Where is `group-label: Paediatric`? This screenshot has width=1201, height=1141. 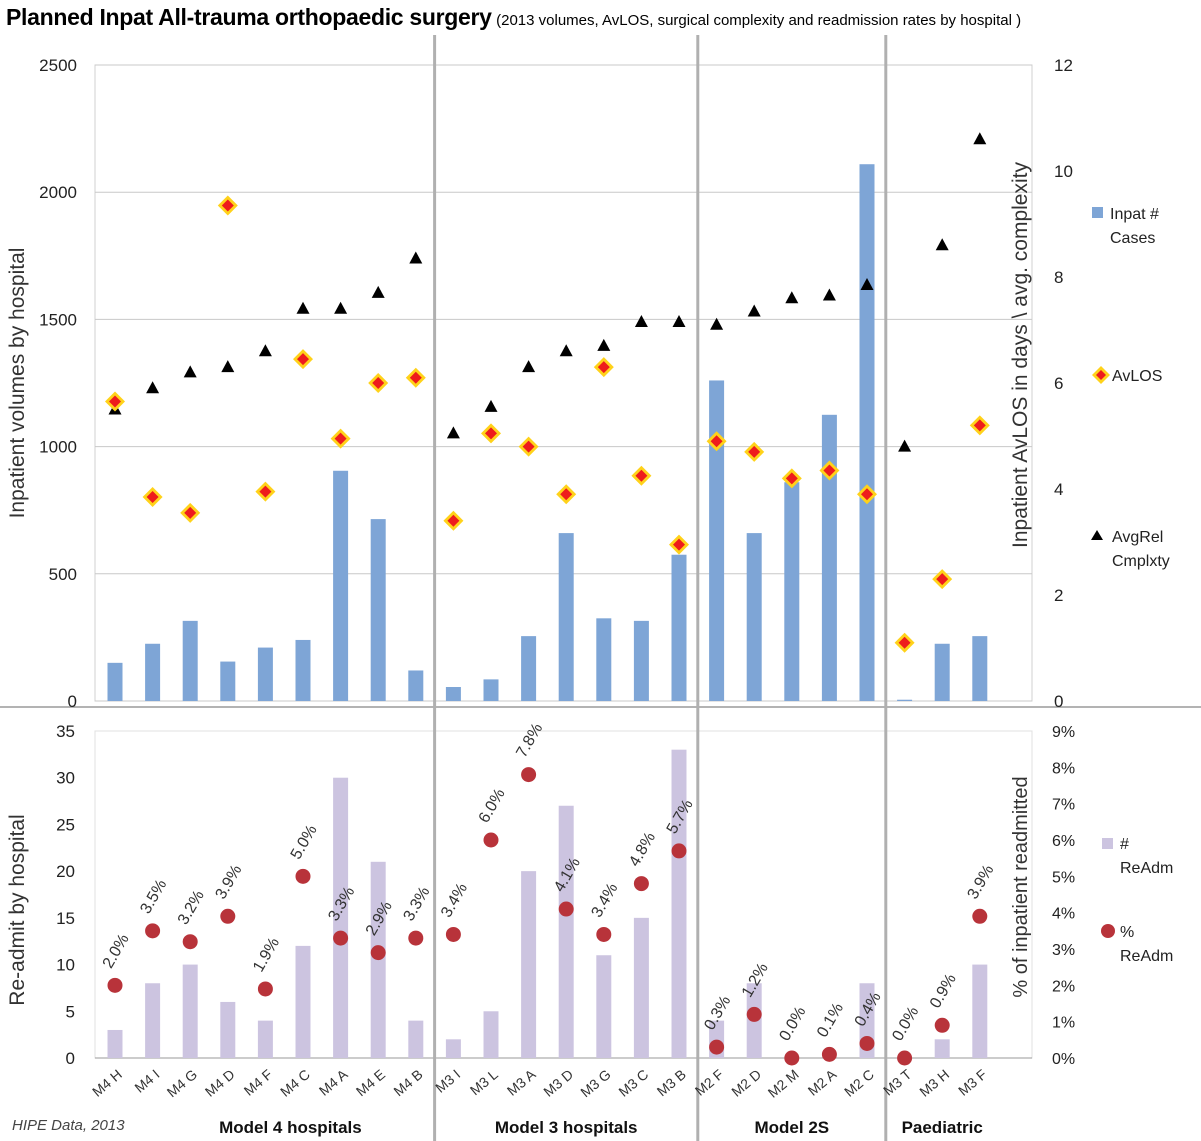
group-label: Paediatric is located at coordinates (942, 1127).